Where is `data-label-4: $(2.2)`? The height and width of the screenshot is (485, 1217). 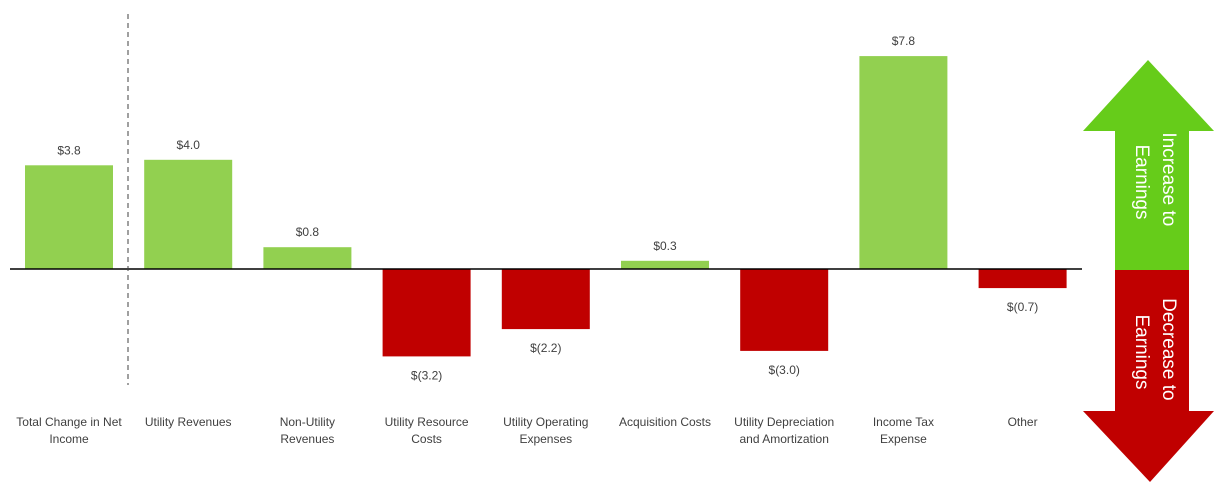 data-label-4: $(2.2) is located at coordinates (545, 348).